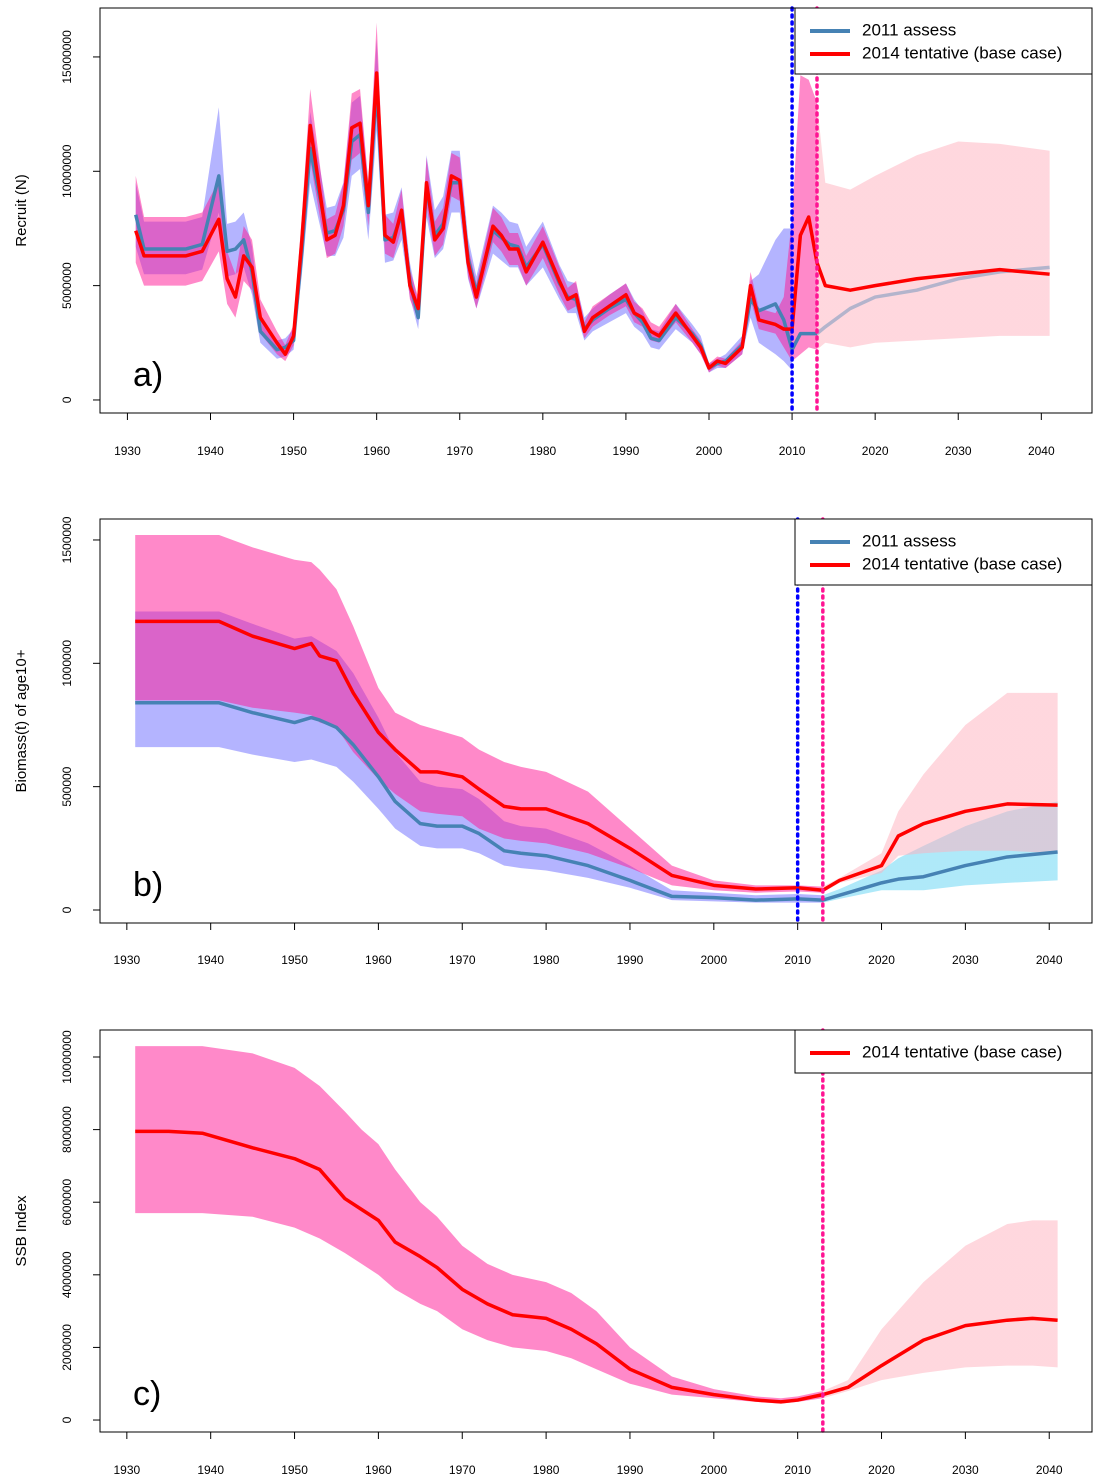  I want to click on series-line, so click(596, 801).